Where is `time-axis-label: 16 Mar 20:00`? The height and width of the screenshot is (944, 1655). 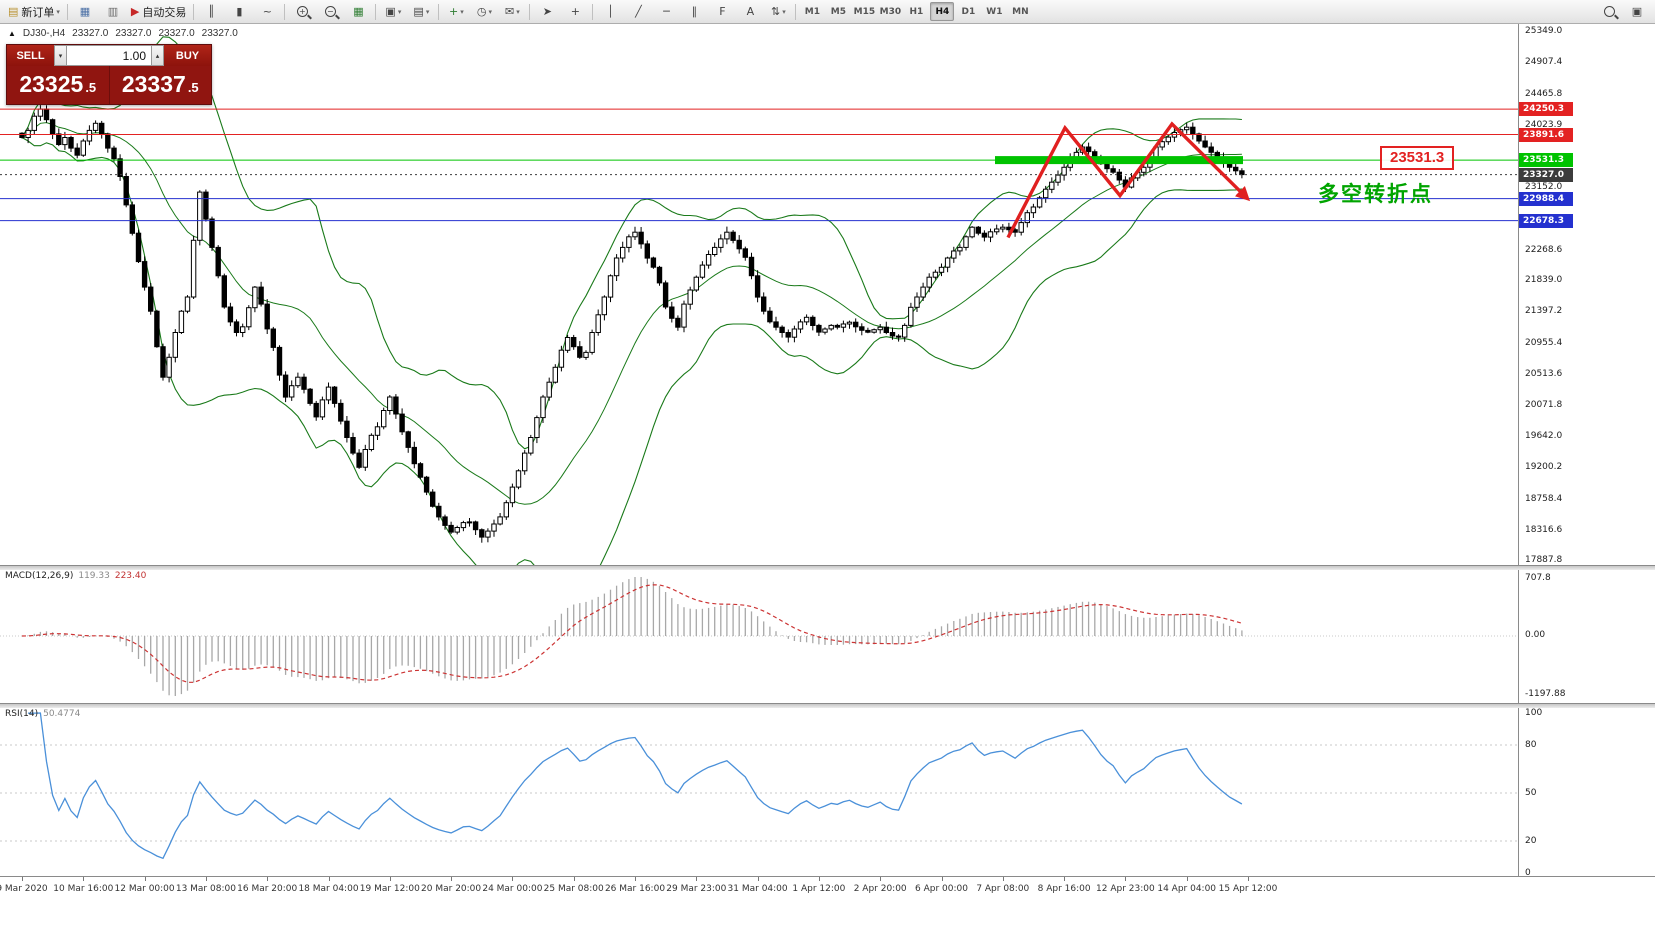
time-axis-label: 16 Mar 20:00 is located at coordinates (267, 889).